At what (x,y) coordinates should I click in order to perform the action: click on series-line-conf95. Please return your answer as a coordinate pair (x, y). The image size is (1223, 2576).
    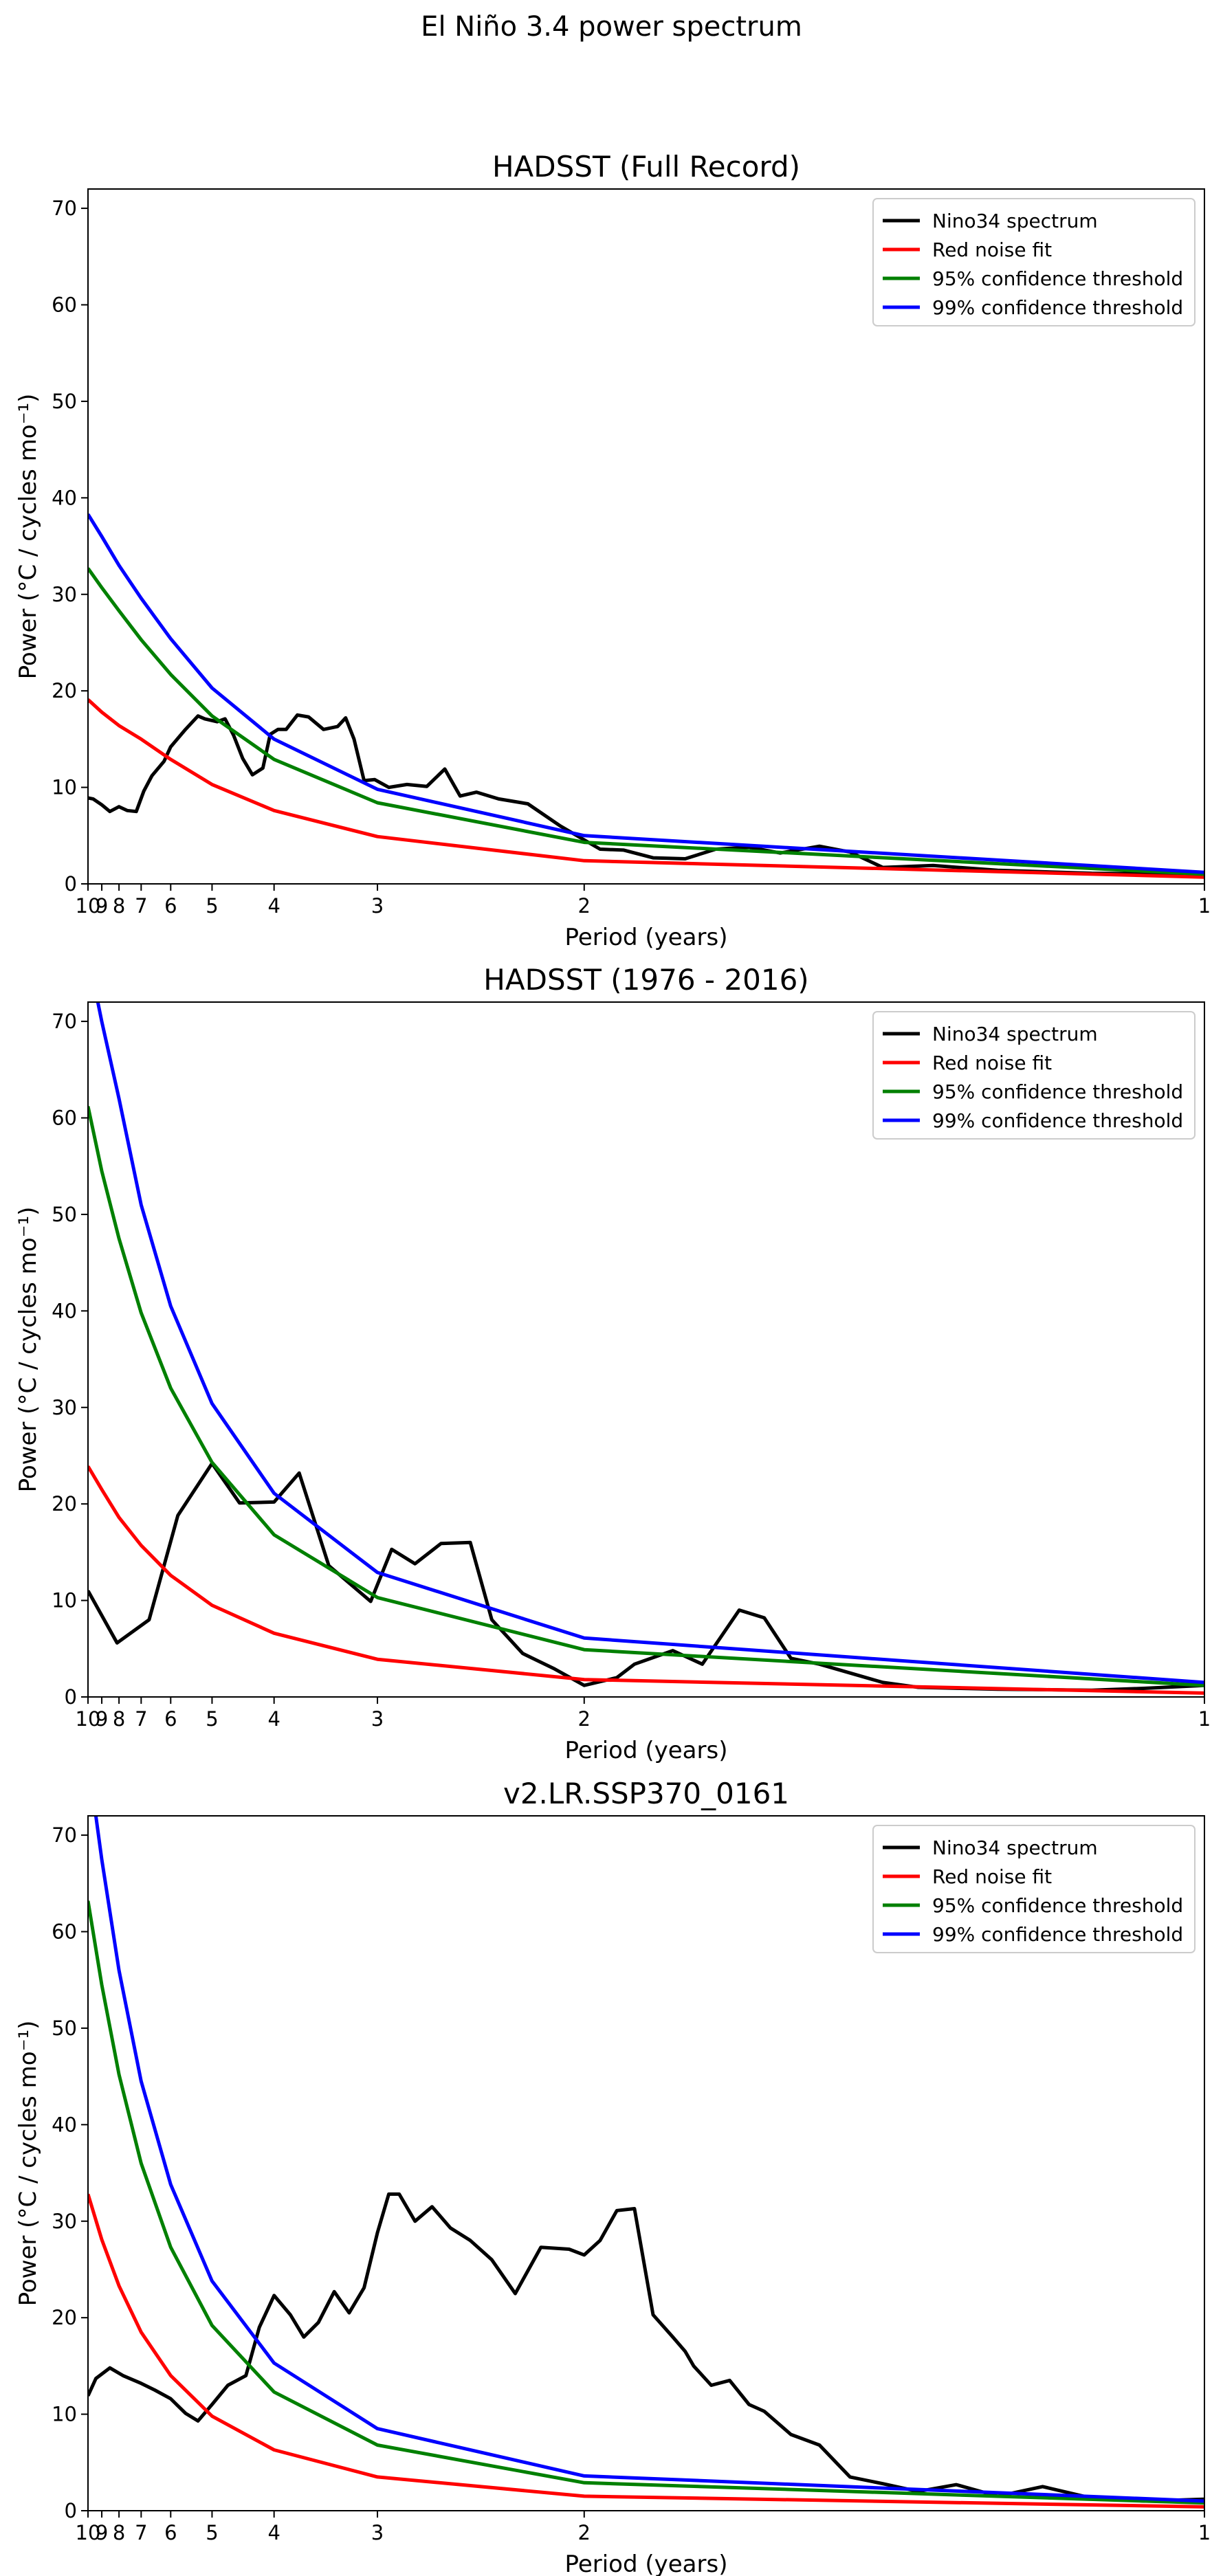
    Looking at the image, I should click on (646, 721).